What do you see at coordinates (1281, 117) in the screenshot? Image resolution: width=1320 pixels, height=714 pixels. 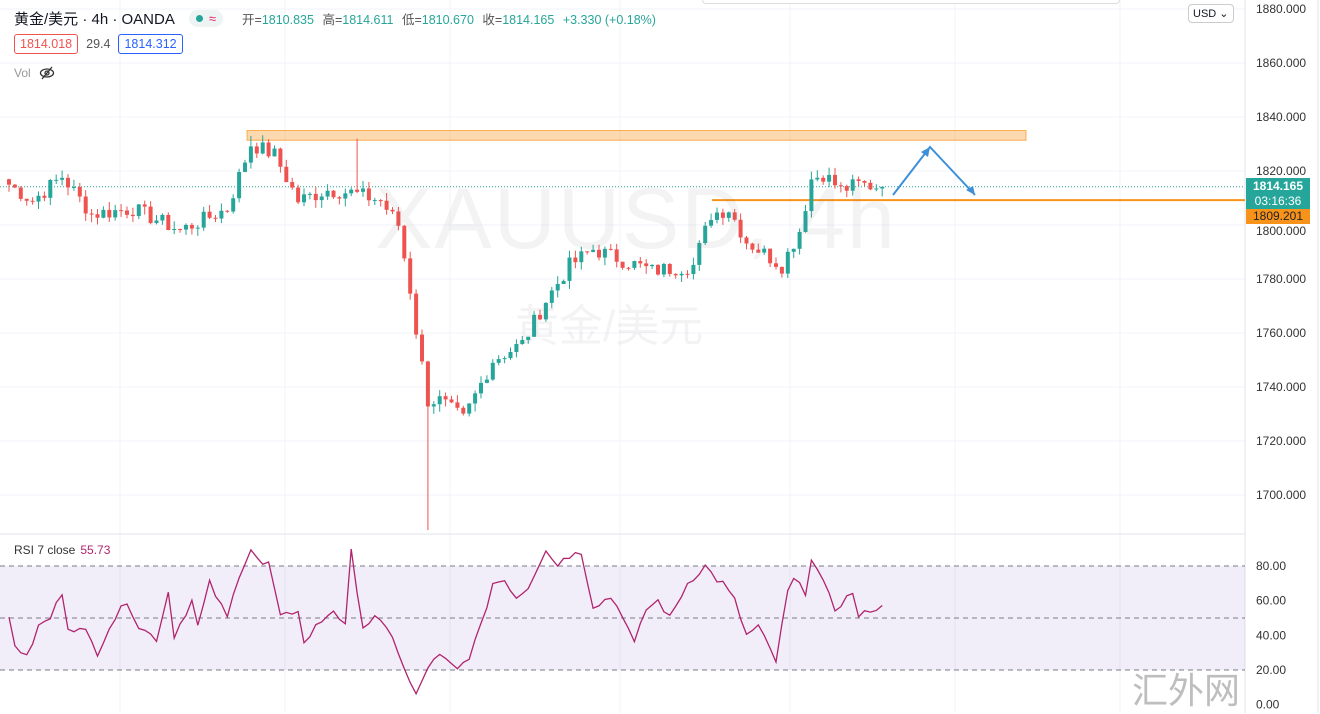 I see `price-tick-label: 1840.000` at bounding box center [1281, 117].